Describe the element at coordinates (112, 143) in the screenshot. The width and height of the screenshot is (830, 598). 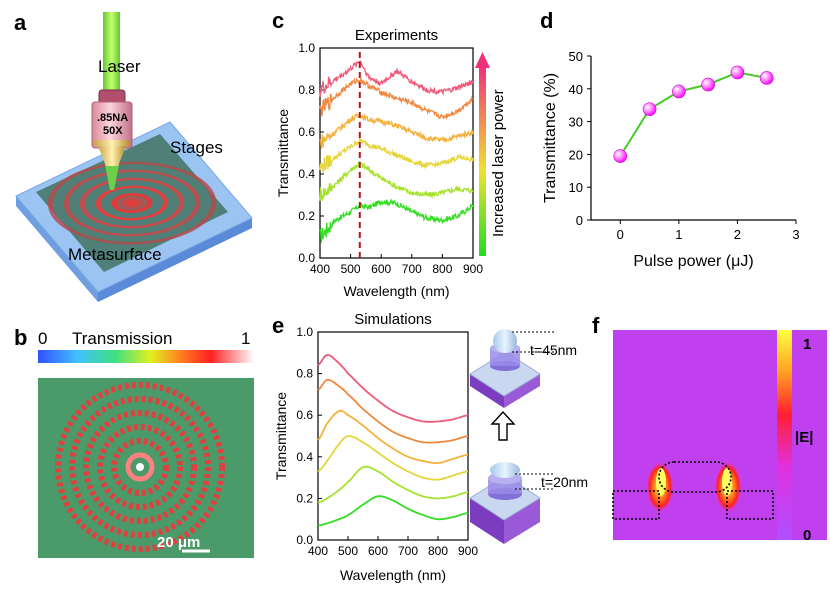
I see `objective-gold-band` at that location.